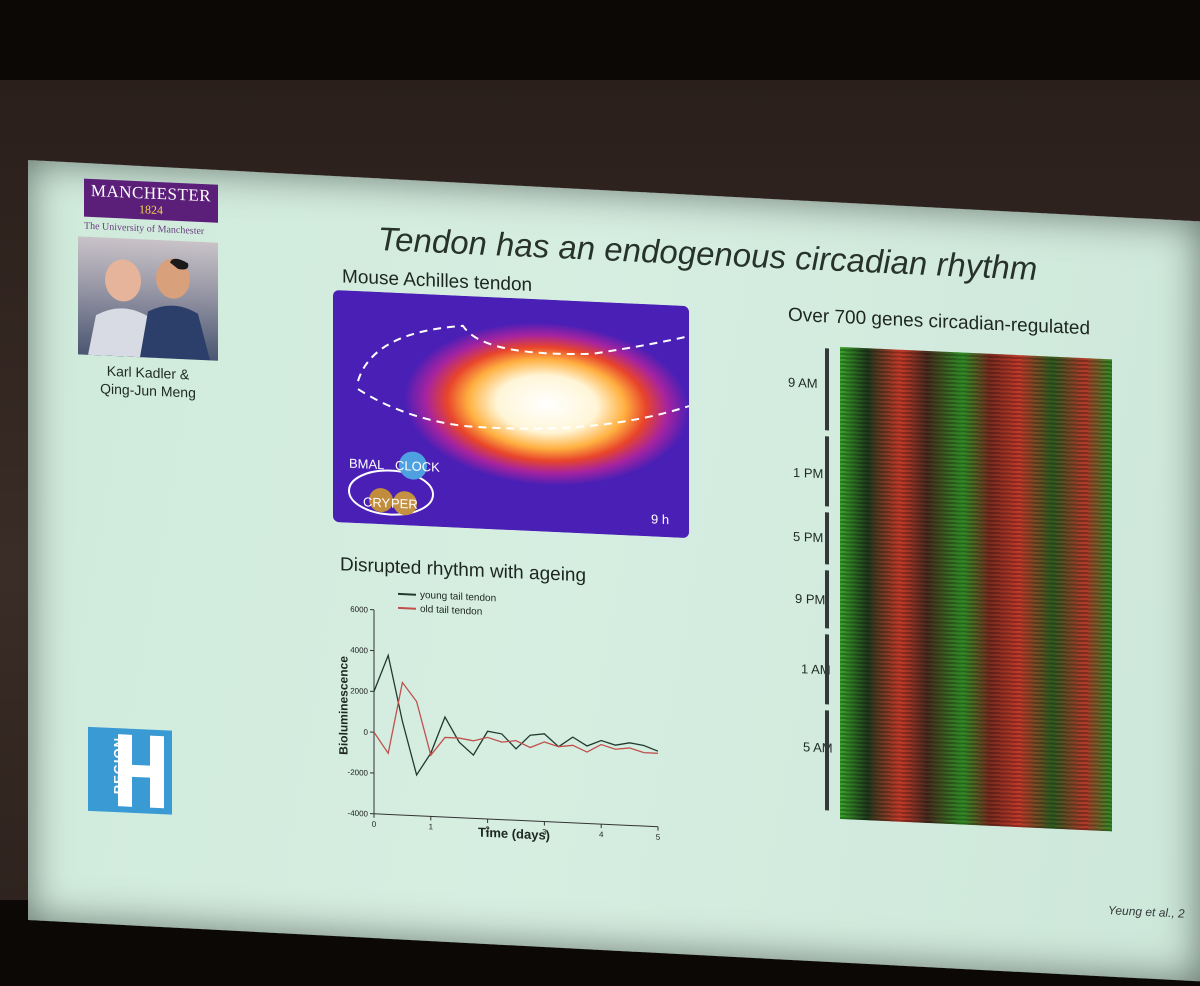  What do you see at coordinates (366, 732) in the screenshot?
I see `y-tick-label: 0` at bounding box center [366, 732].